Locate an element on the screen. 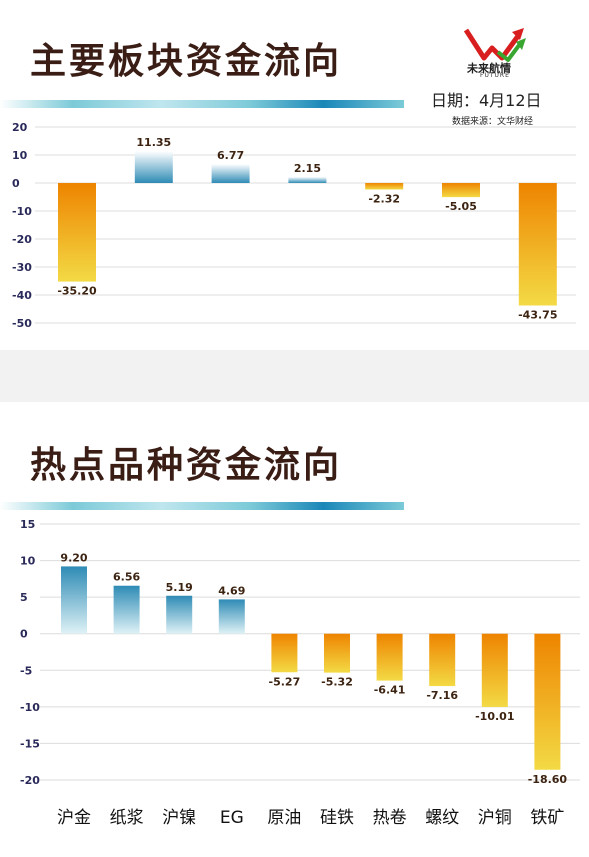  y-tick-label: -30 is located at coordinates (22, 267).